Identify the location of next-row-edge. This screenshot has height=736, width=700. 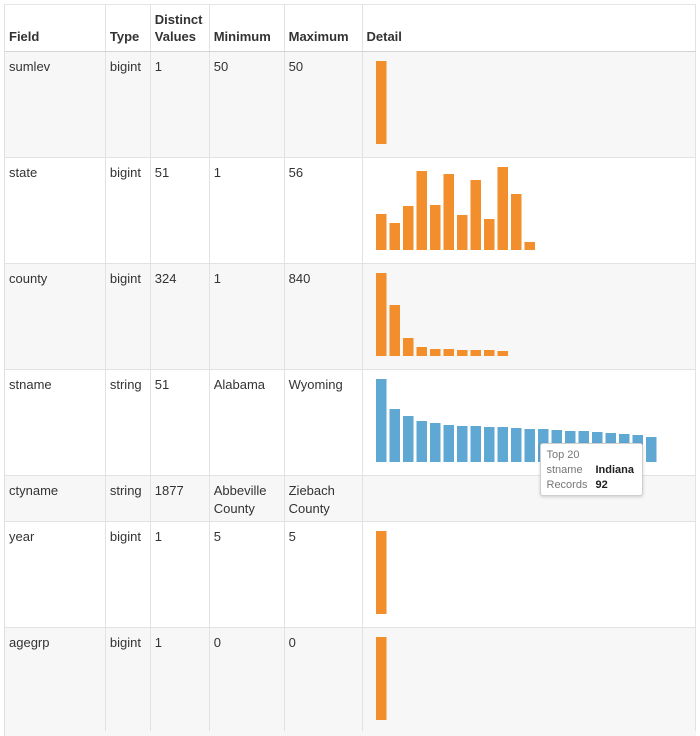
(350, 733).